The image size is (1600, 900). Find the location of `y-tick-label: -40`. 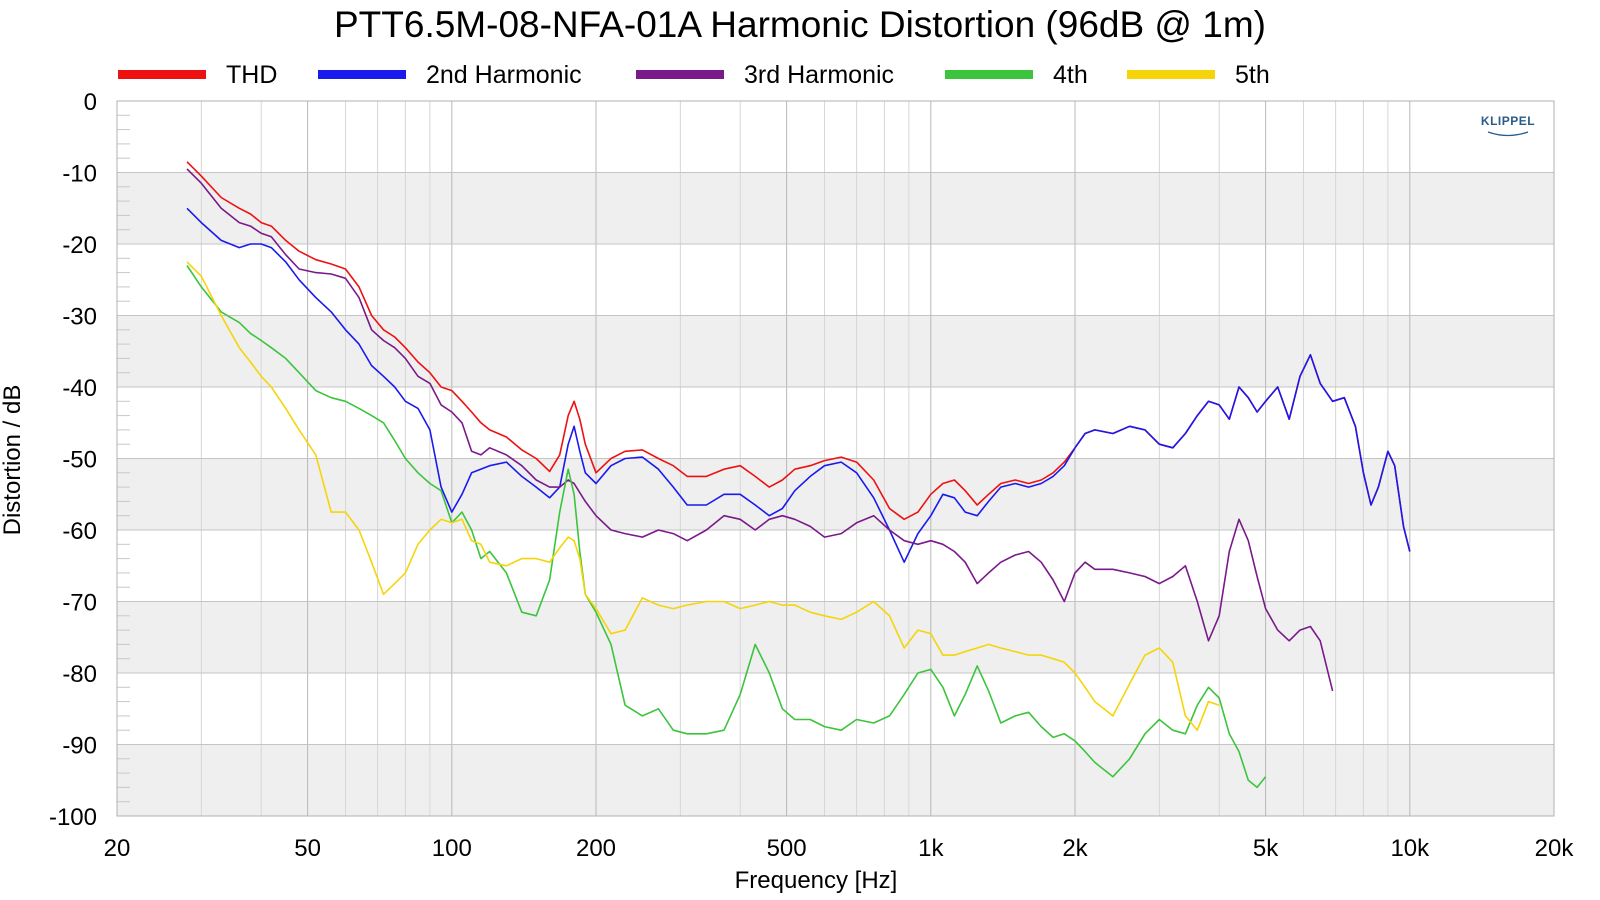

y-tick-label: -40 is located at coordinates (79, 388).